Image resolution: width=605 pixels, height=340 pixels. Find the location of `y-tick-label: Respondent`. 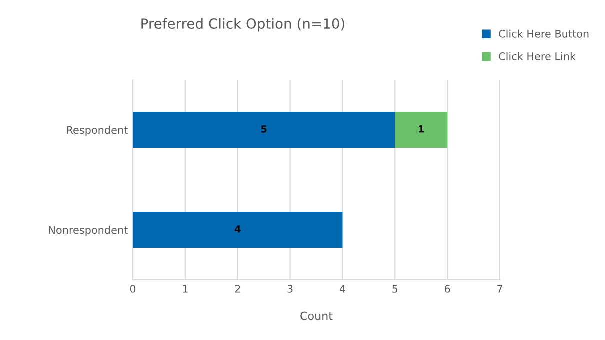

y-tick-label: Respondent is located at coordinates (97, 131).